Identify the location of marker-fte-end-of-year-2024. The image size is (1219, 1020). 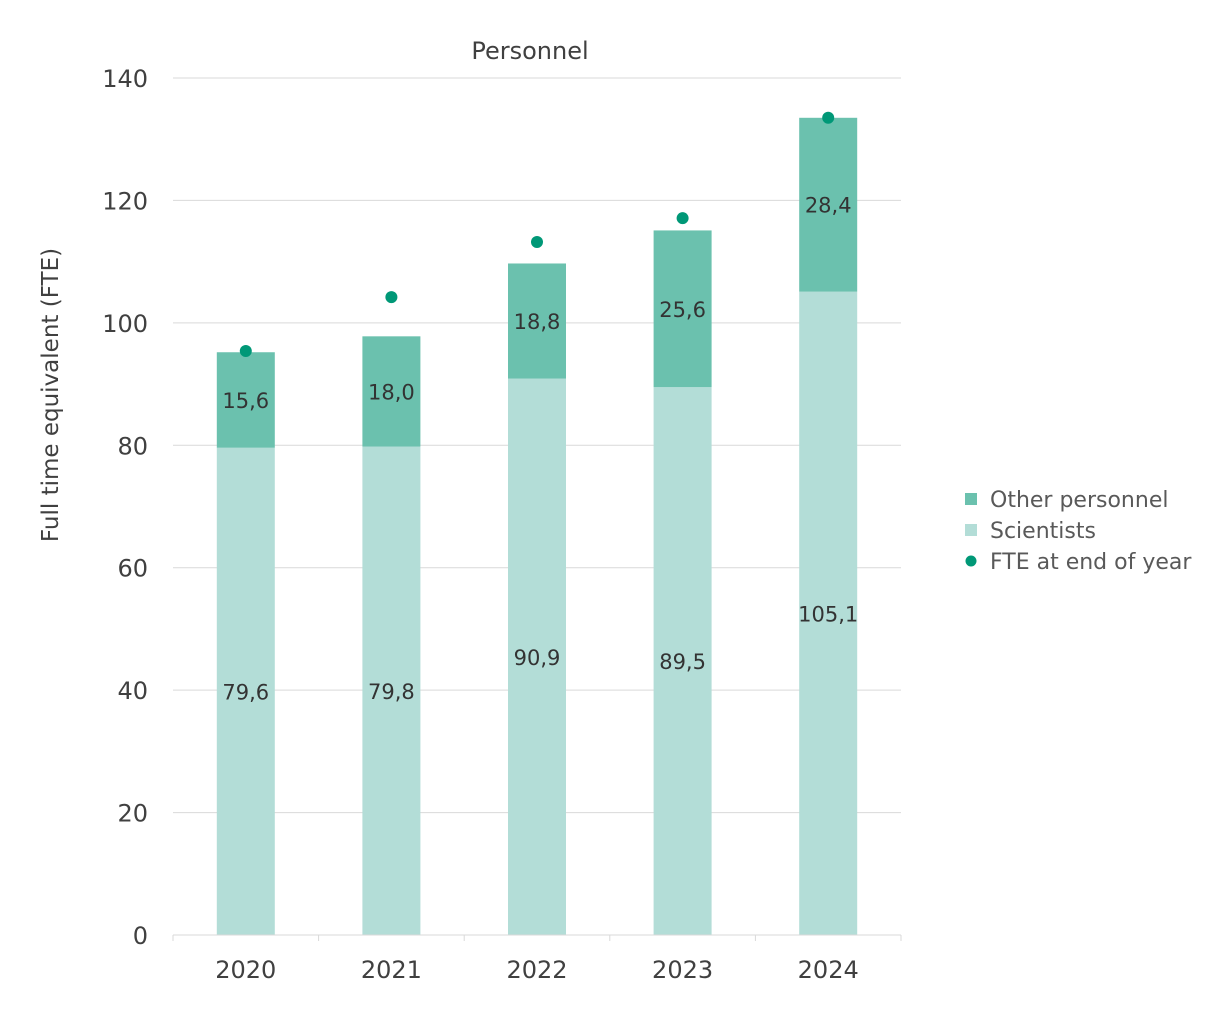
(828, 117).